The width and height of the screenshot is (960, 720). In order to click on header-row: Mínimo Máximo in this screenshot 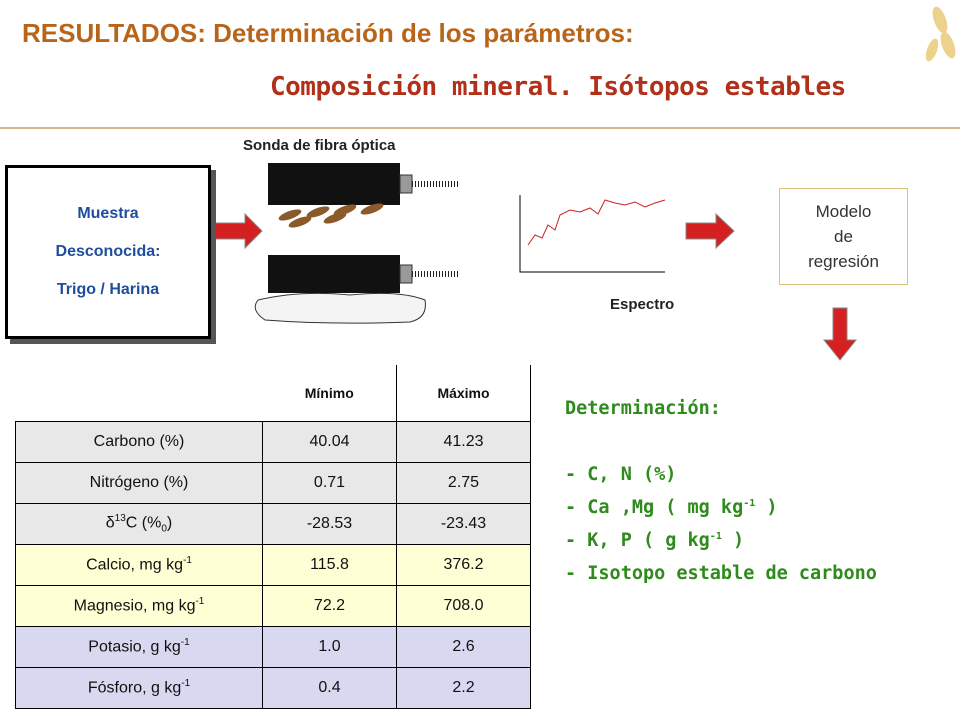, I will do `click(273, 393)`.